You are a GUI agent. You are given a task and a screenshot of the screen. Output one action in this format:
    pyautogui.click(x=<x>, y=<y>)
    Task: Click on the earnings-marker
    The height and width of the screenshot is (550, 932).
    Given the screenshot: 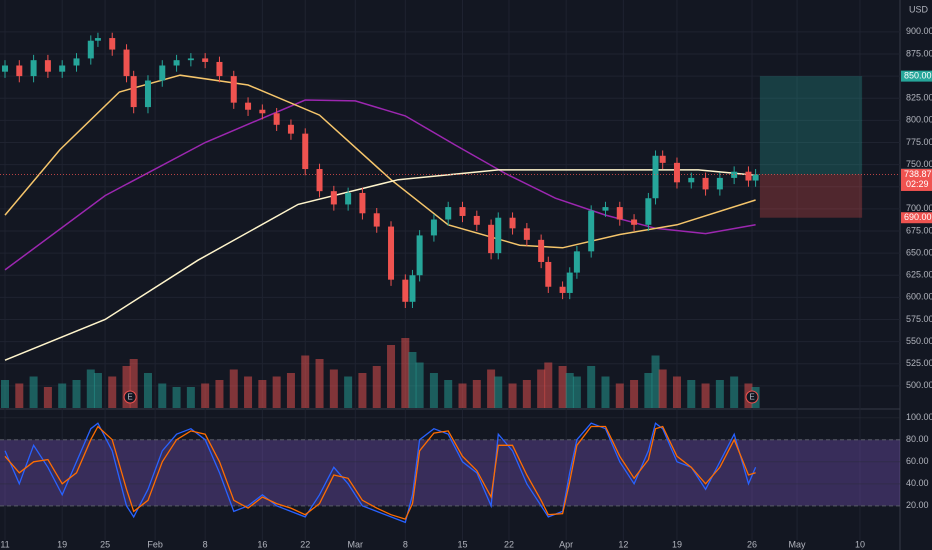 What is the action you would take?
    pyautogui.click(x=752, y=397)
    